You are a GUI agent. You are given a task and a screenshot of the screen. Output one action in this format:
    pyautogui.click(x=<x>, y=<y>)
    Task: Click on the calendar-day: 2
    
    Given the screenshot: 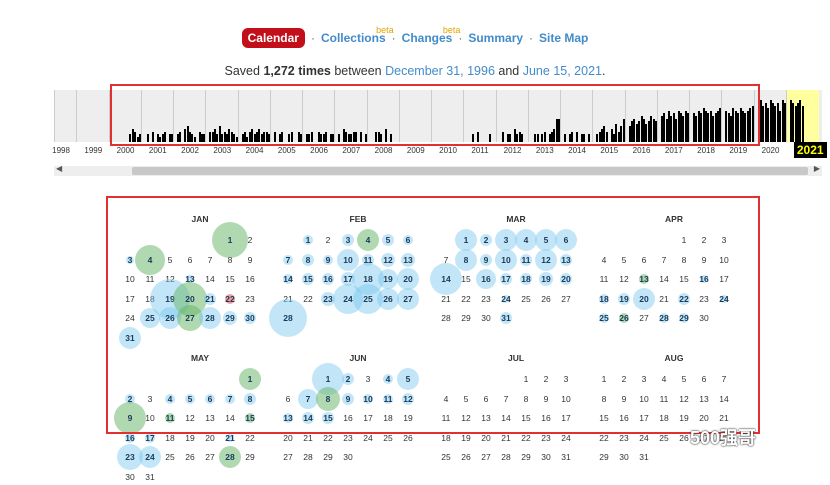 What is the action you would take?
    pyautogui.click(x=348, y=379)
    